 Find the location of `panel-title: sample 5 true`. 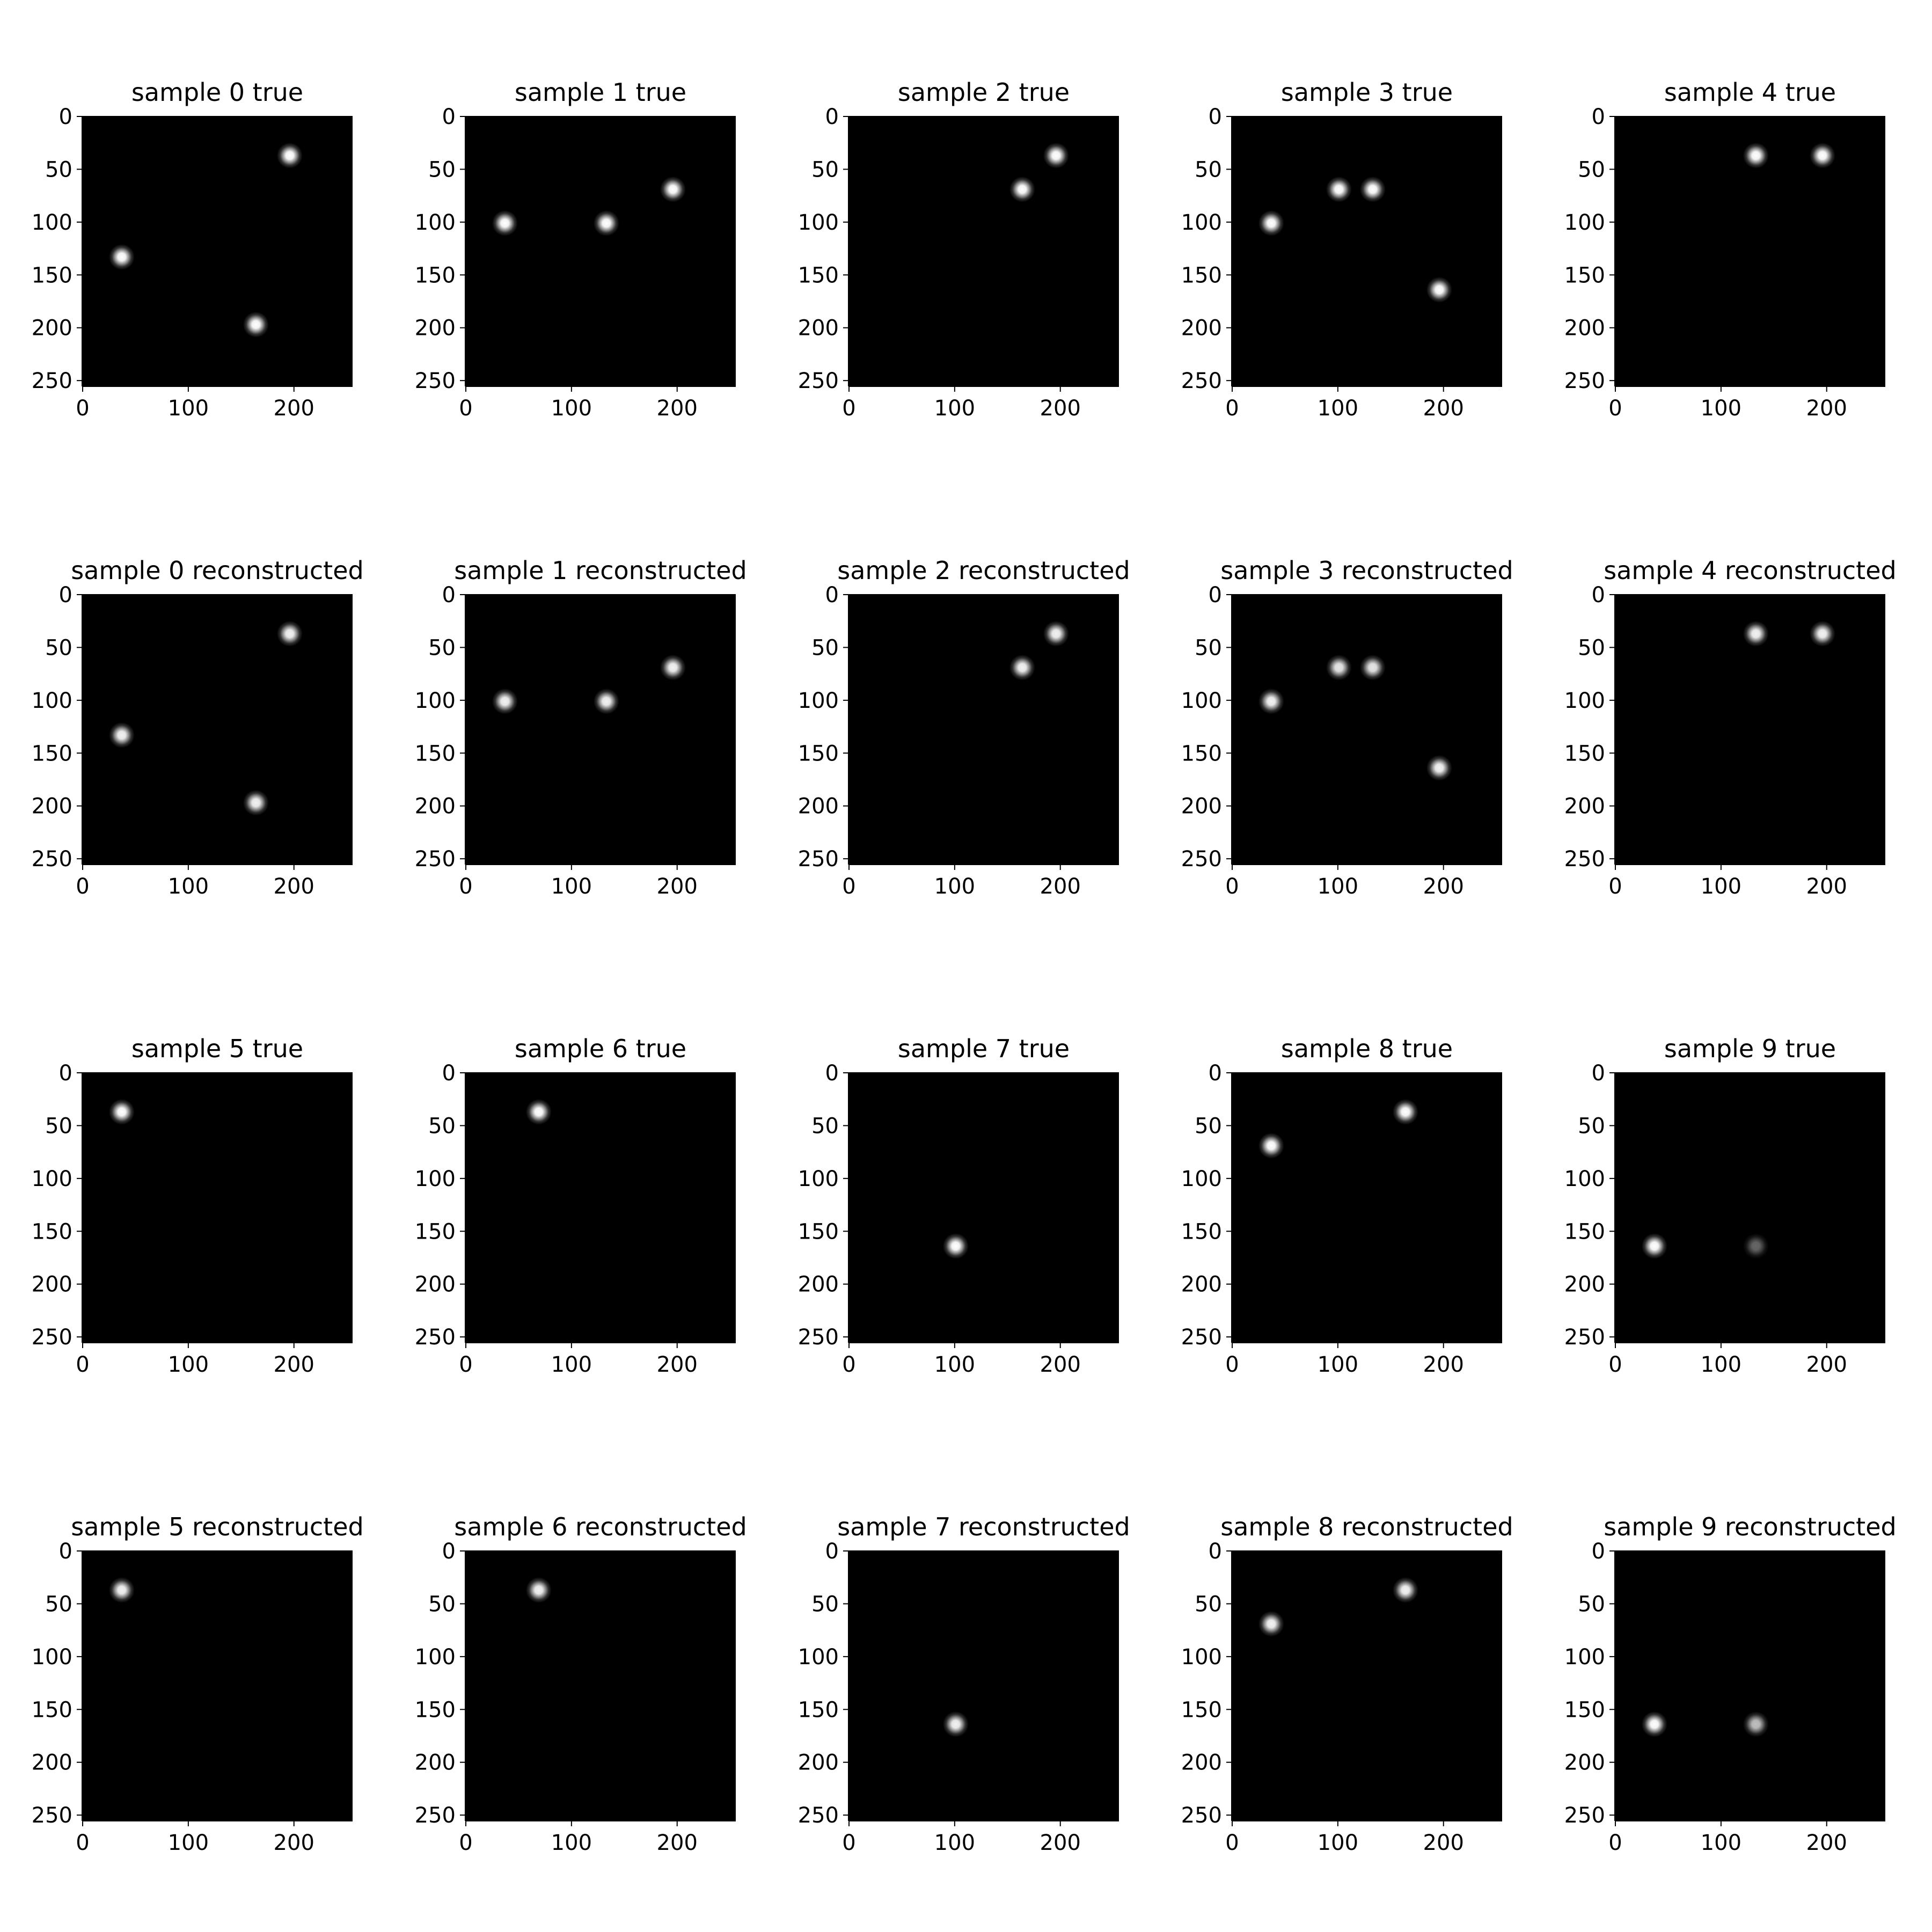

panel-title: sample 5 true is located at coordinates (217, 1048).